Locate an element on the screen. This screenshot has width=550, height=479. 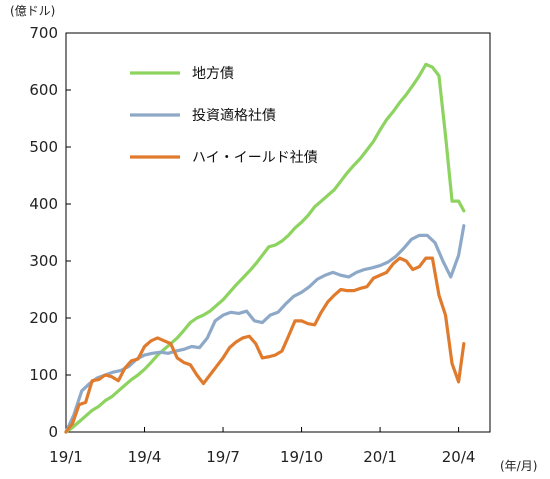
x-tick-label: 20/4 is located at coordinates (459, 457).